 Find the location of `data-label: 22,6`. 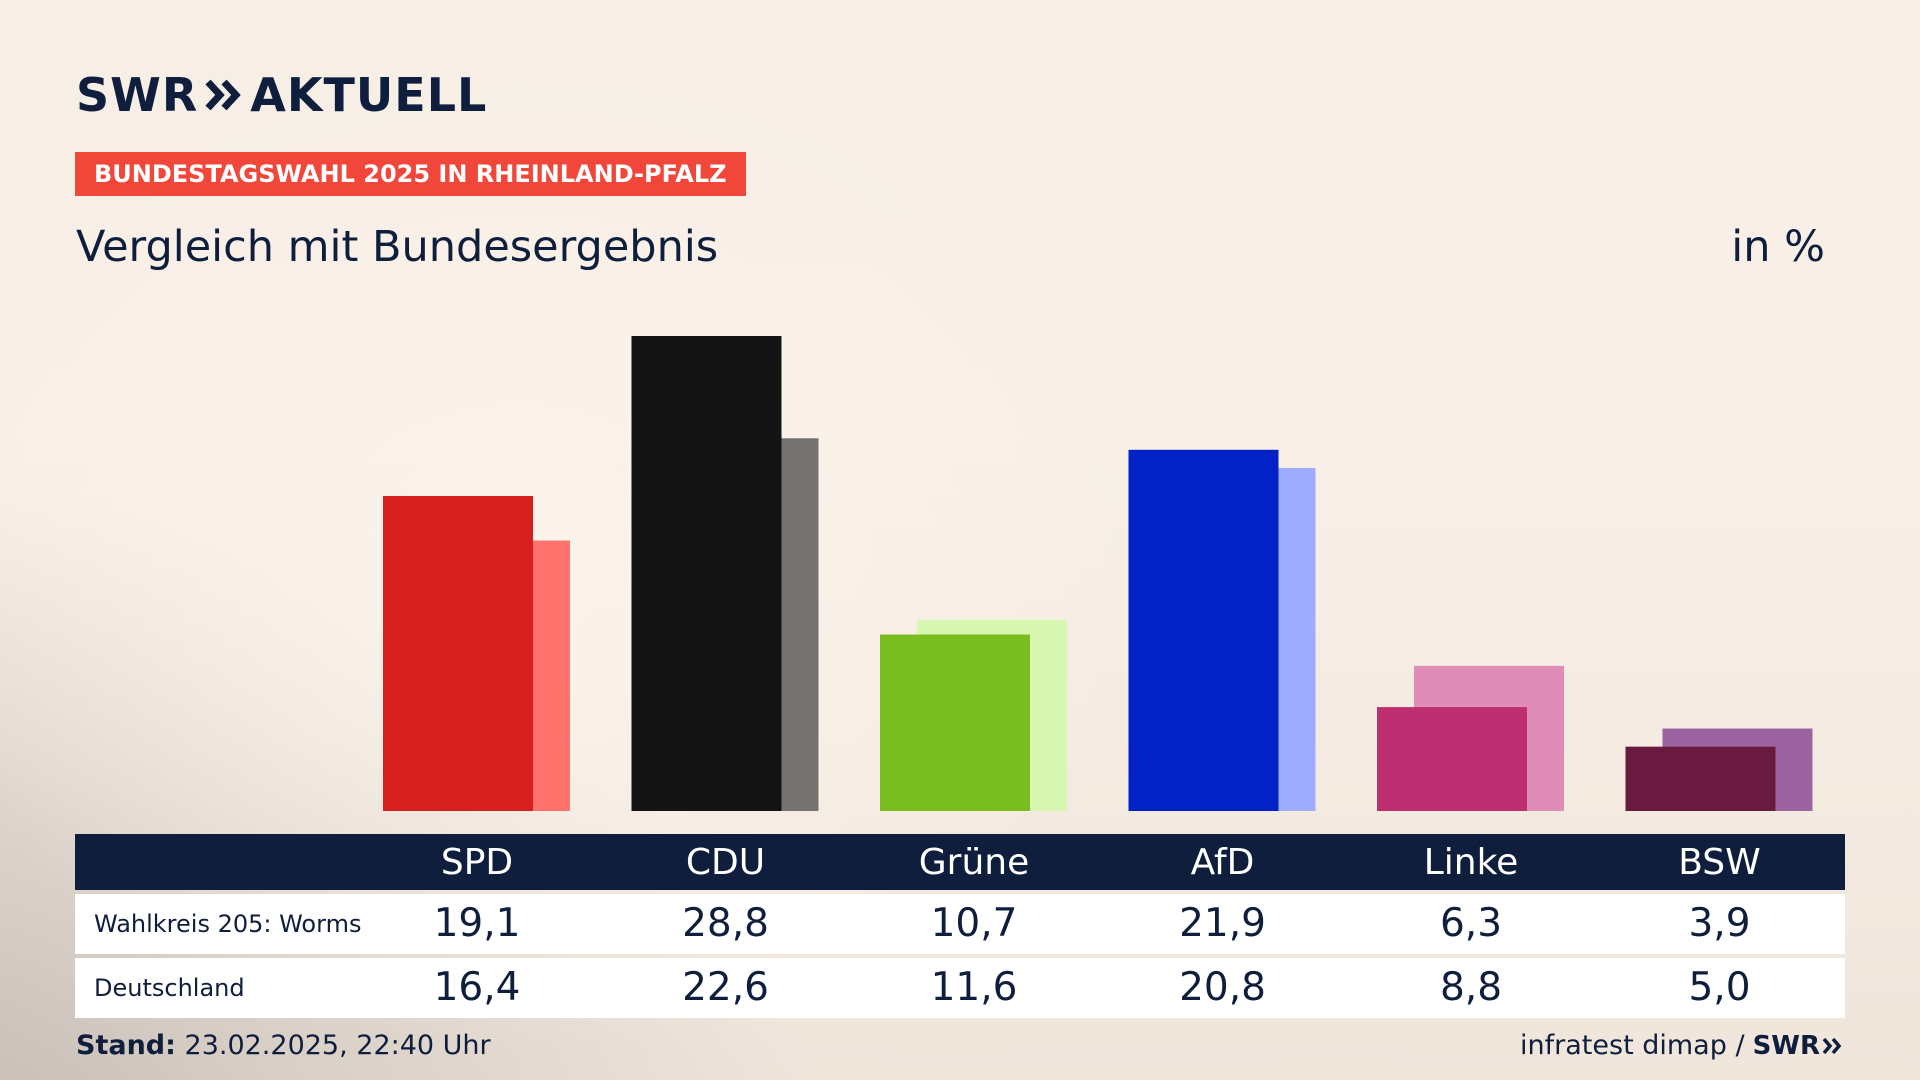

data-label: 22,6 is located at coordinates (725, 987).